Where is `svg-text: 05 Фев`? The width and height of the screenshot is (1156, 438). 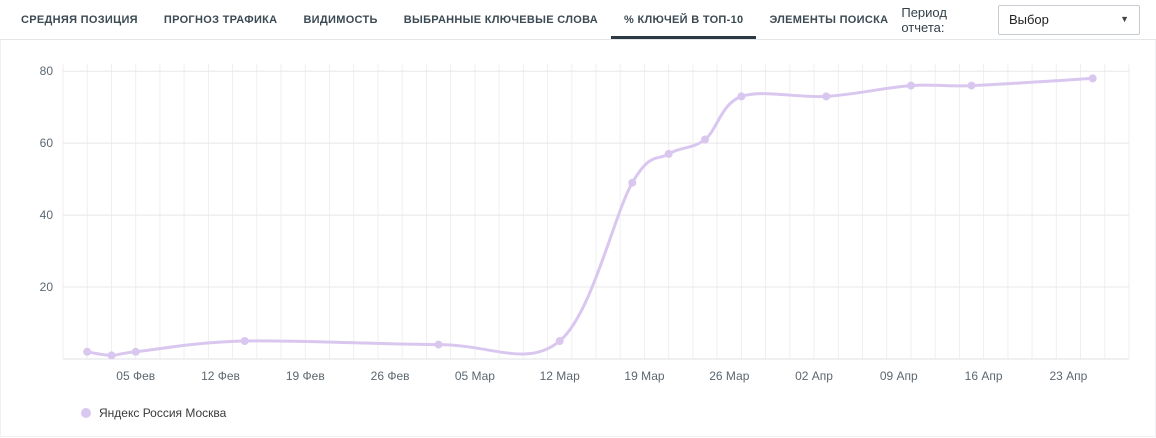
svg-text: 05 Фев is located at coordinates (135, 376).